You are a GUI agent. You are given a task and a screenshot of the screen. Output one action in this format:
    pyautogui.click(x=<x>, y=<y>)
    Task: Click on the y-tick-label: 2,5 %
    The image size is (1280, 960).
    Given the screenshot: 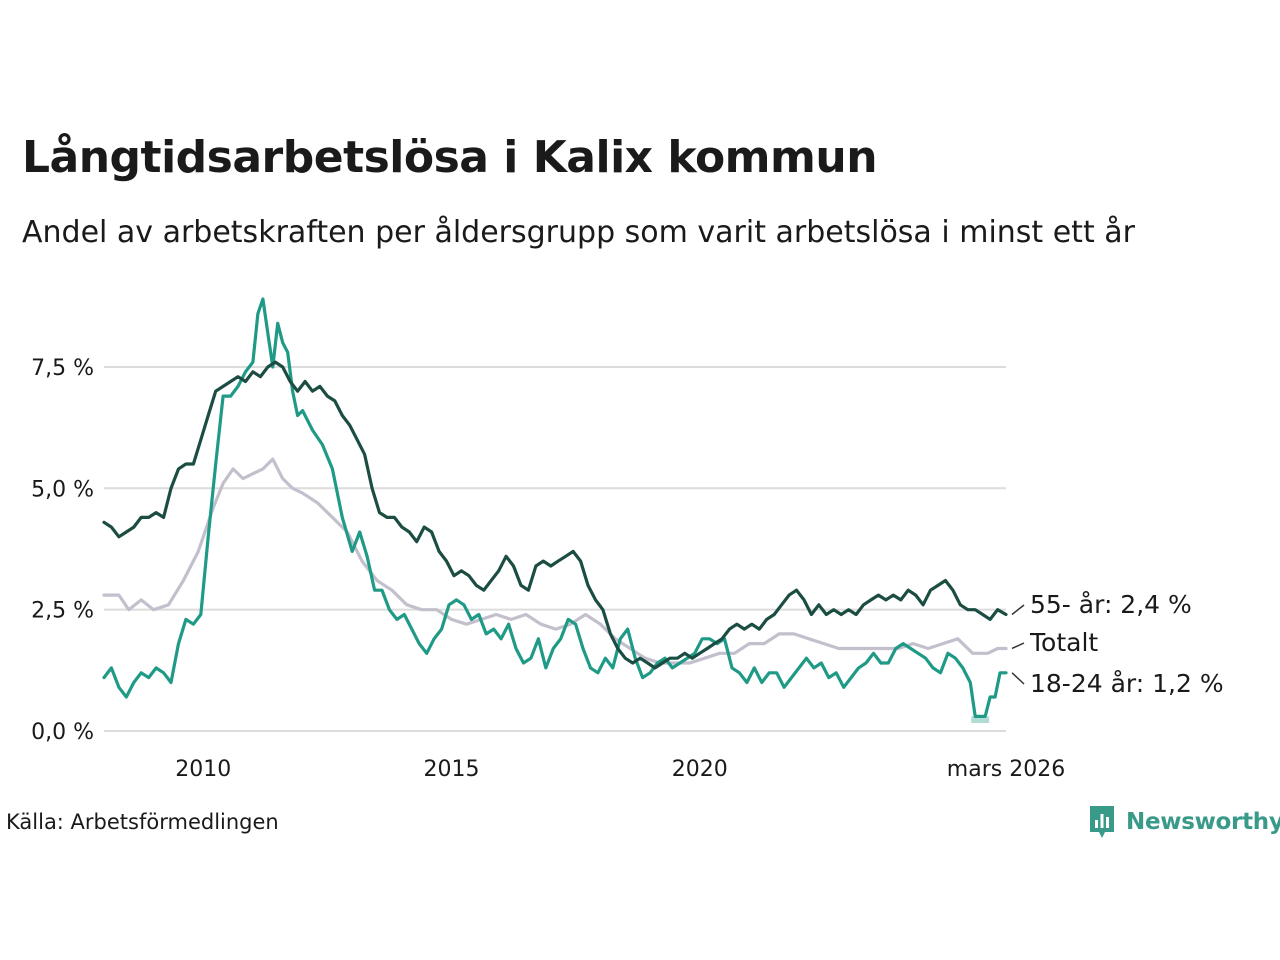 What is the action you would take?
    pyautogui.click(x=62, y=611)
    